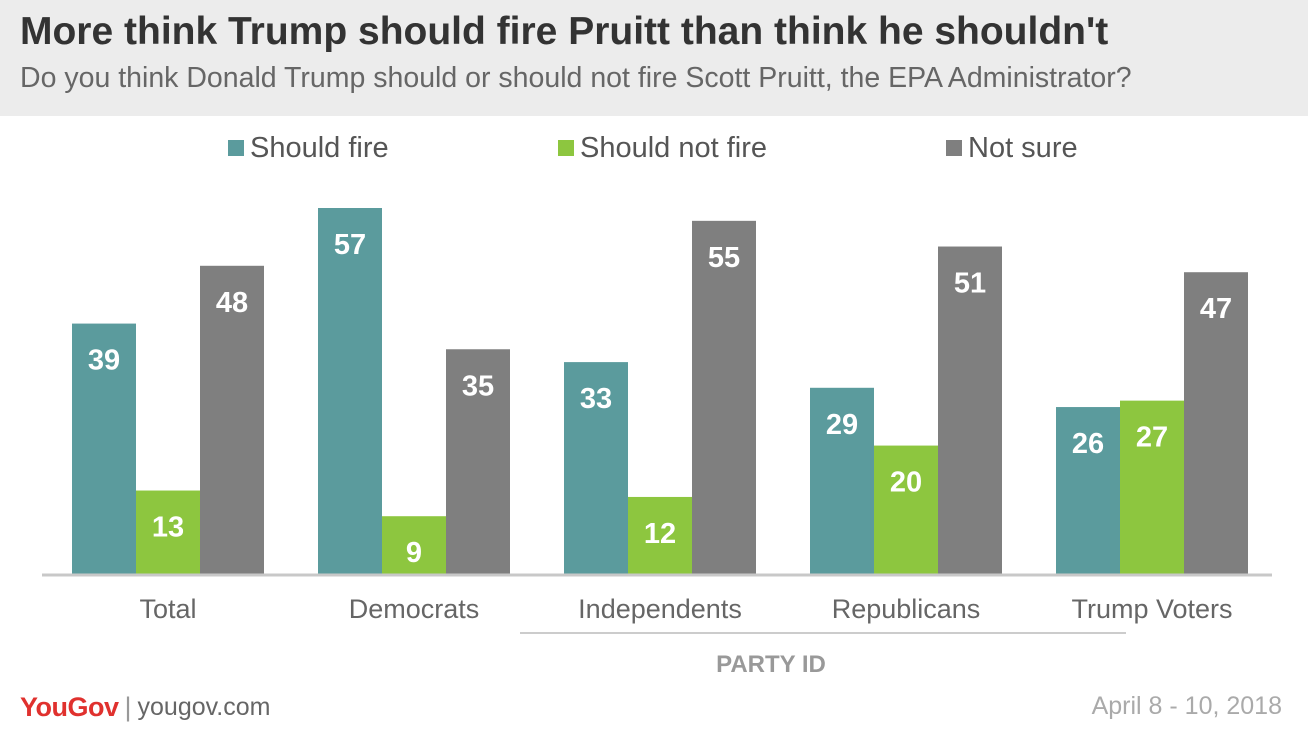 The height and width of the screenshot is (740, 1308). Describe the element at coordinates (724, 258) in the screenshot. I see `bar-value-independents-not-sure: 55` at that location.